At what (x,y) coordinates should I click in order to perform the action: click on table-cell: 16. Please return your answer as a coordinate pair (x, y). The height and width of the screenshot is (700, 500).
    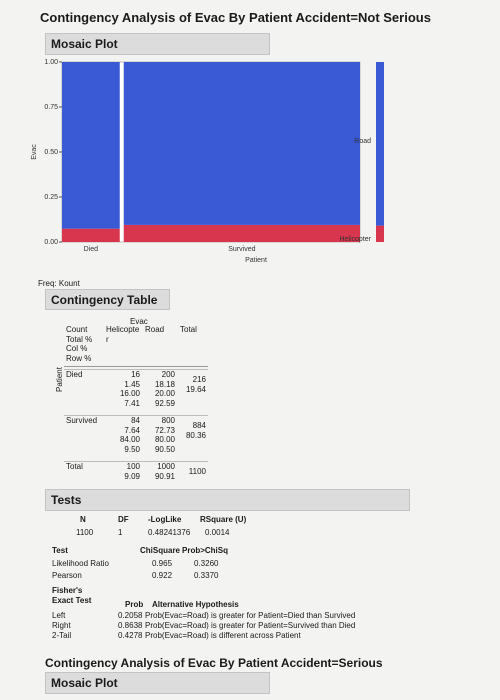
    Looking at the image, I should click on (135, 374).